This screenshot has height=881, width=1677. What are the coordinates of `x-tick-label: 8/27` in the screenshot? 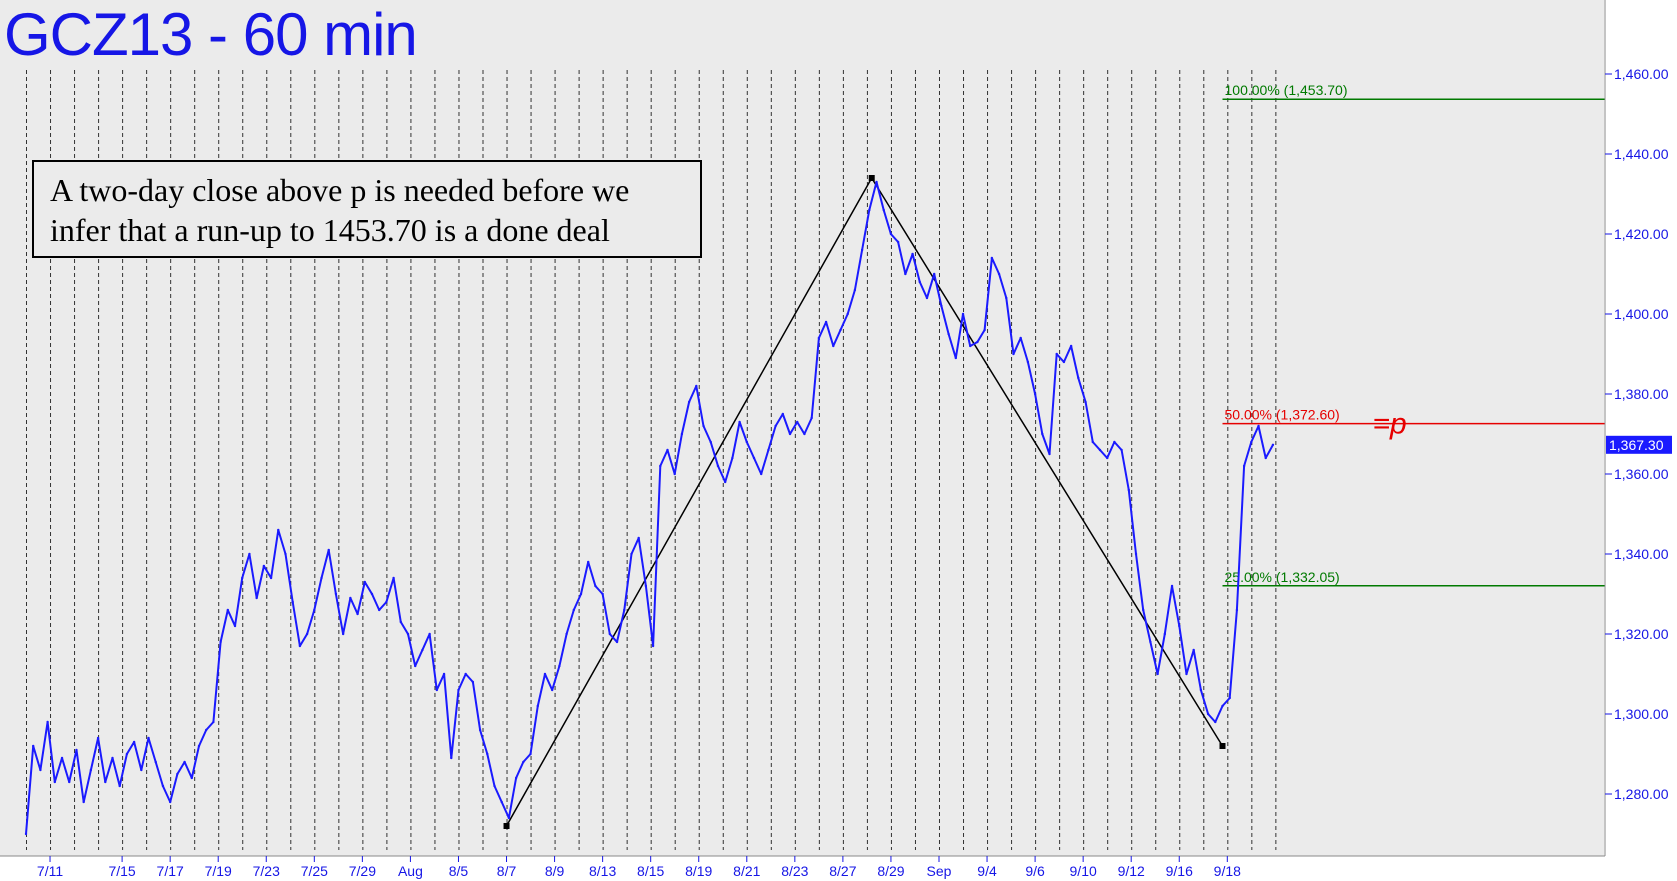 It's located at (842, 871).